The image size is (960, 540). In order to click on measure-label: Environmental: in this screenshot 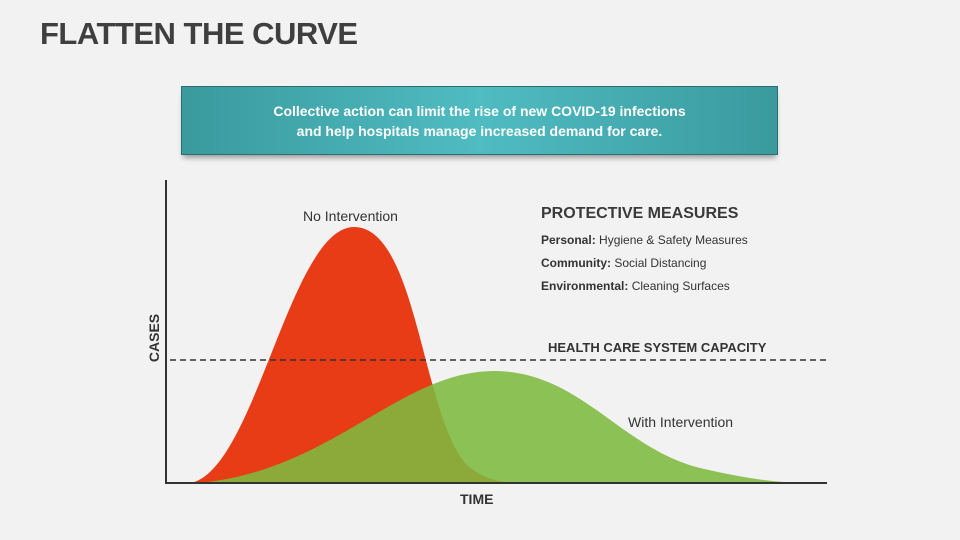, I will do `click(585, 286)`.